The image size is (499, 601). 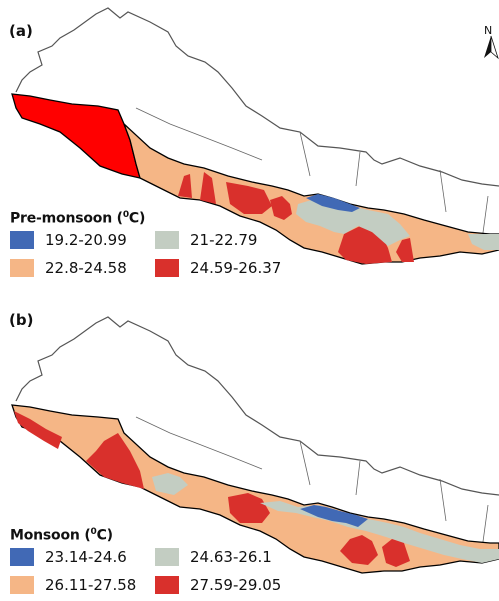 I want to click on legend-item: 21-22.79, so click(x=230, y=240).